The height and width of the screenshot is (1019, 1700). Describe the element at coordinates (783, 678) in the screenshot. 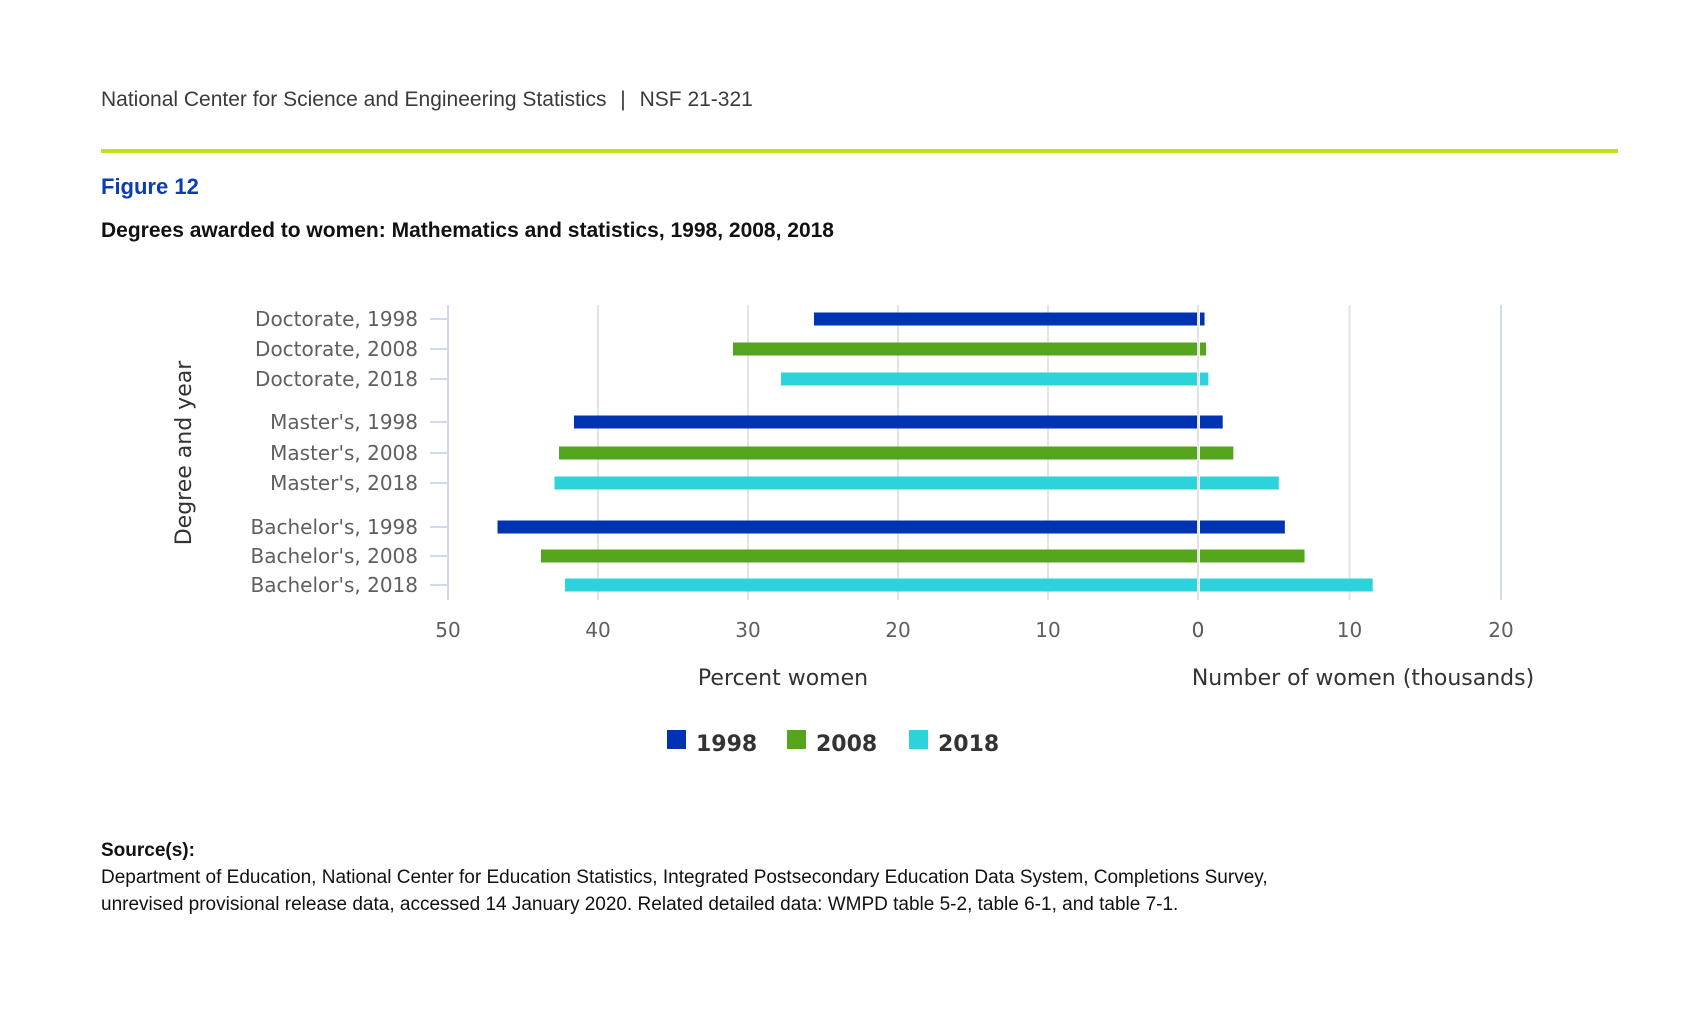

I see `x-axis-title-percent: Percent women` at that location.